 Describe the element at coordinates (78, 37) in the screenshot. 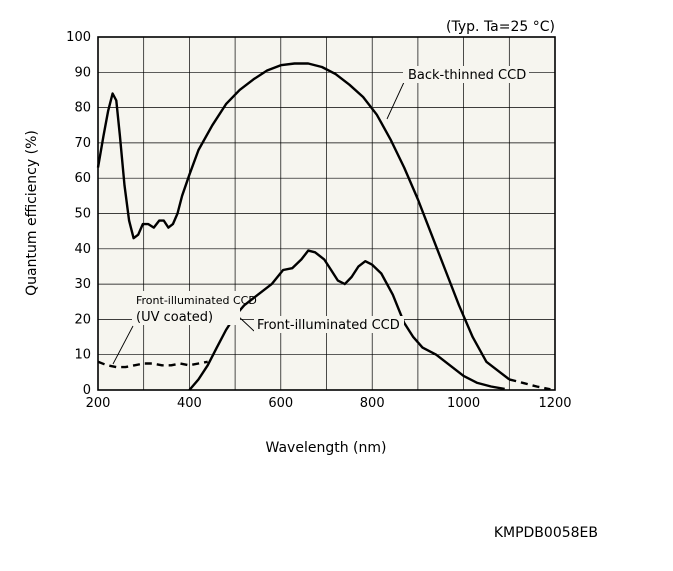

I see `y-tick-label: 100` at that location.